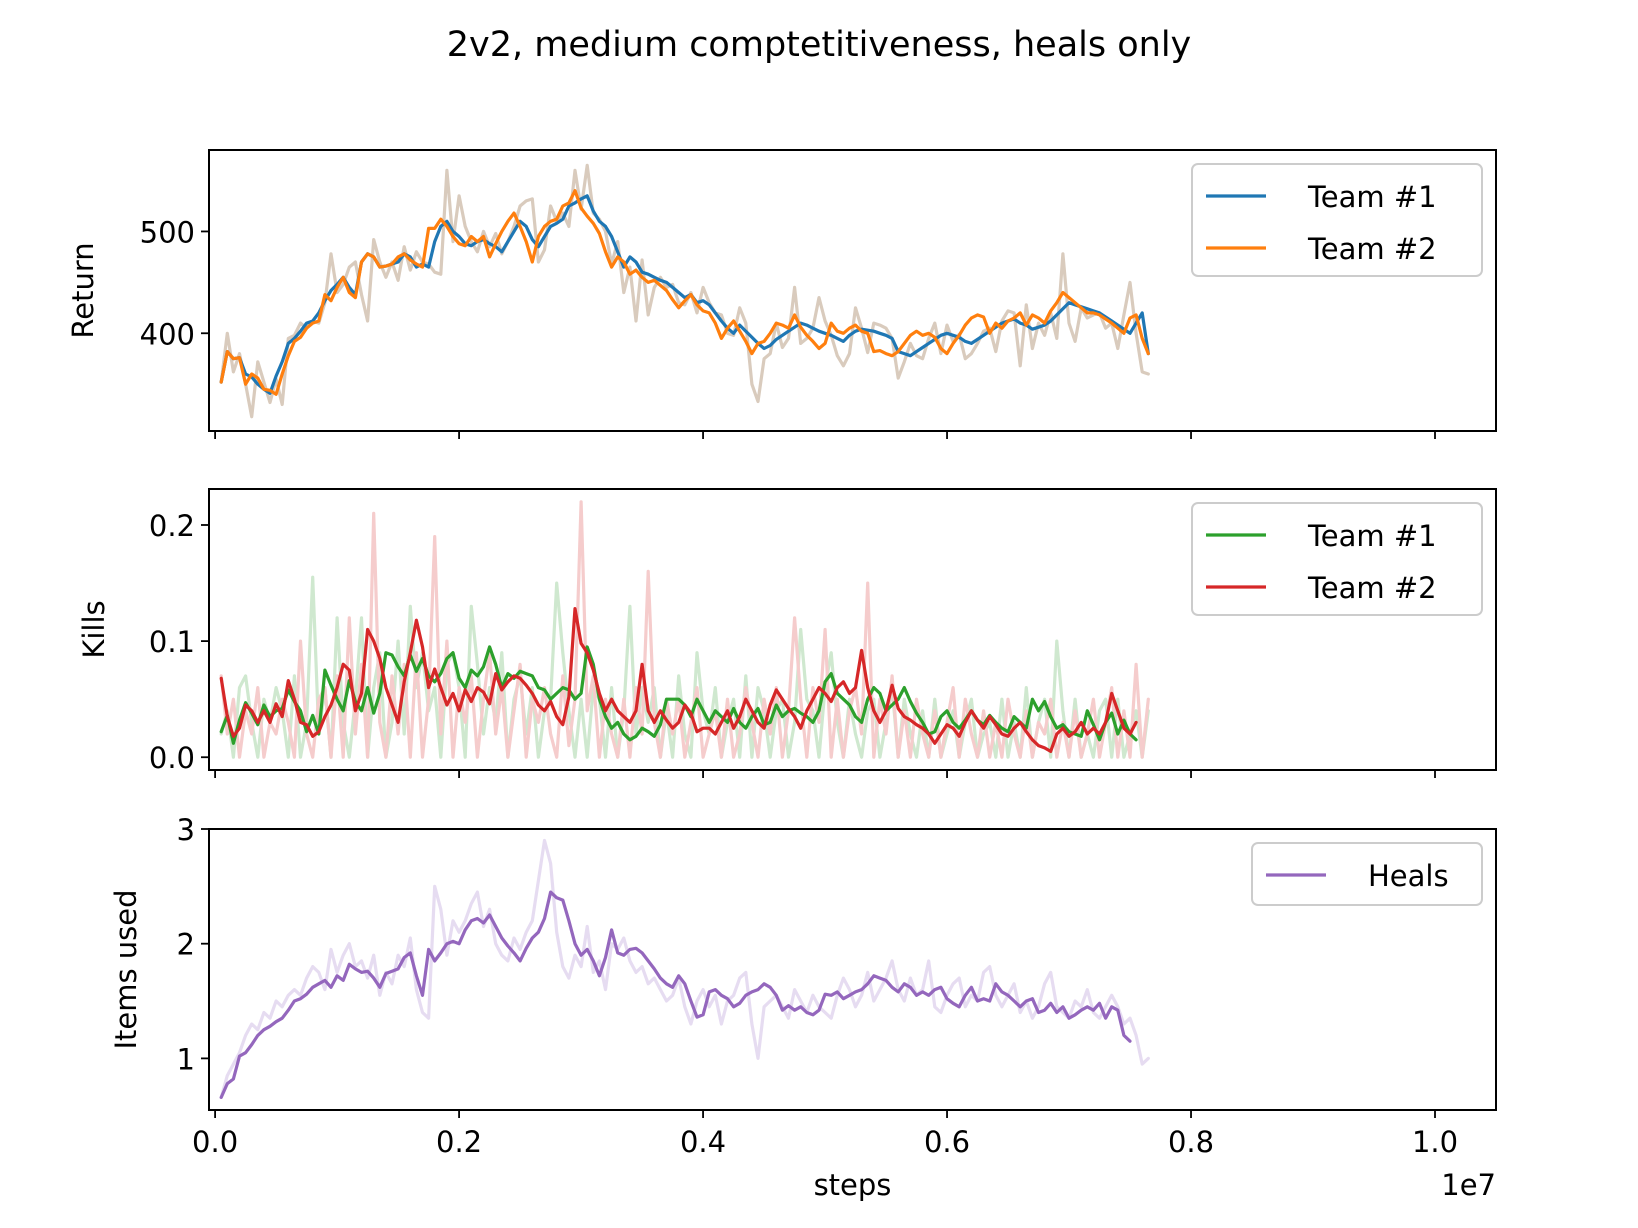  What do you see at coordinates (1372, 536) in the screenshot?
I see `kills-legend-label: Team #1` at bounding box center [1372, 536].